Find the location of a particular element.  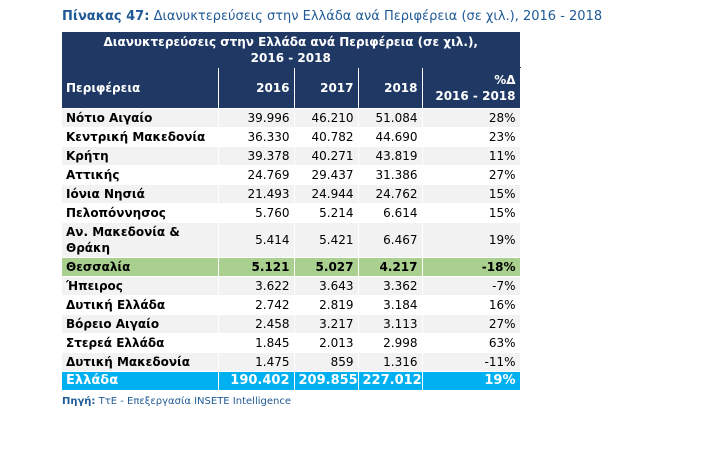

region-cell: Στερεά Ελλάδα is located at coordinates (140, 343).